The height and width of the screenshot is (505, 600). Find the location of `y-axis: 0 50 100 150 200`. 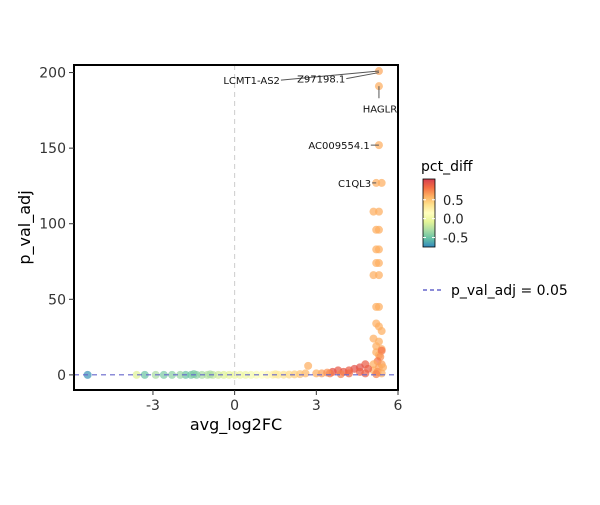

y-axis: 0 50 100 150 200 is located at coordinates (56, 225).